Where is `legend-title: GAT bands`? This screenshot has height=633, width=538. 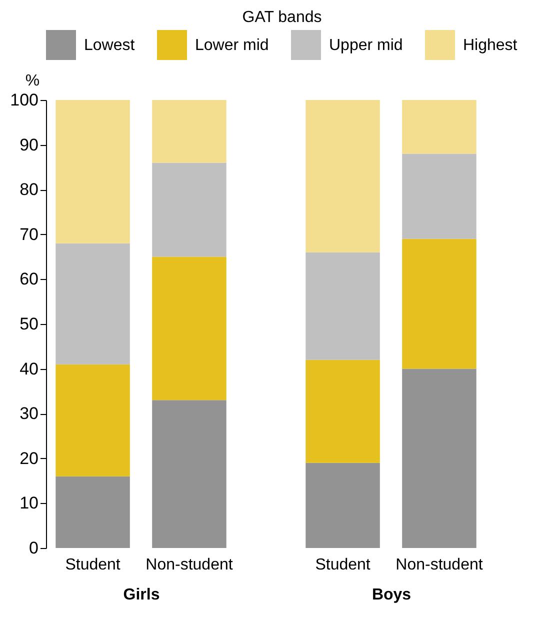
legend-title: GAT bands is located at coordinates (282, 17).